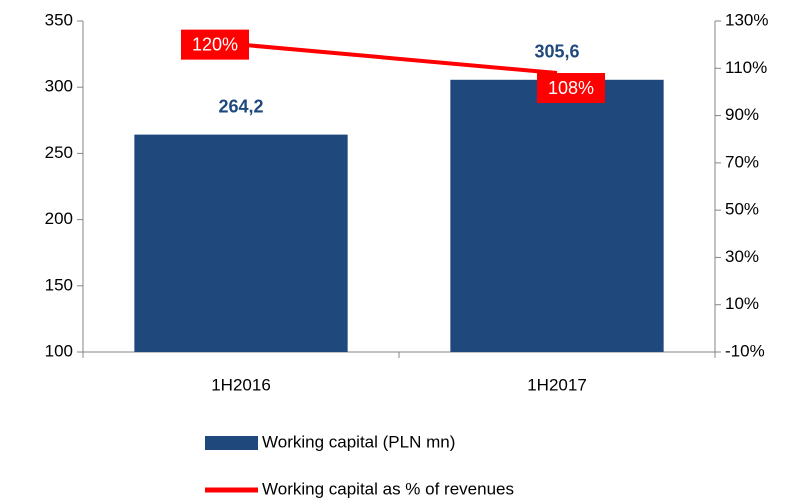 The image size is (803, 503). What do you see at coordinates (231, 443) in the screenshot?
I see `legend-swatch` at bounding box center [231, 443].